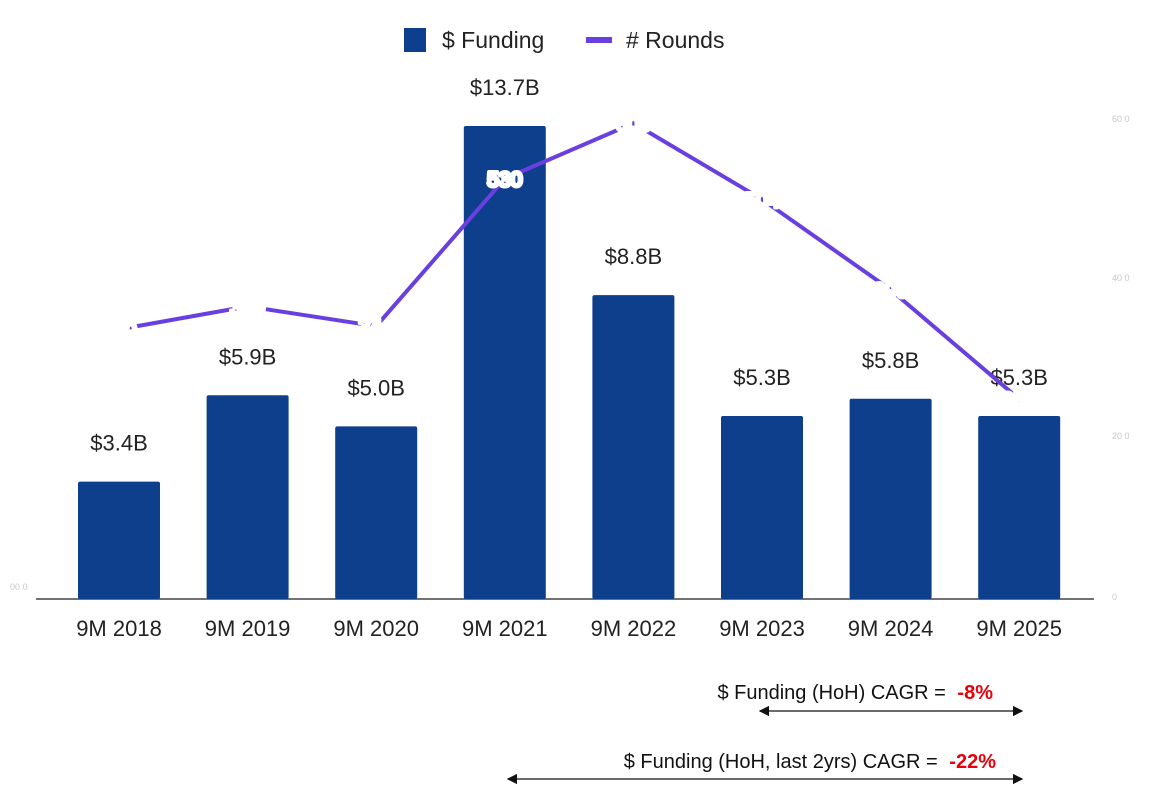 This screenshot has height=799, width=1155. I want to click on funding-bar-label: $5.8B, so click(891, 360).